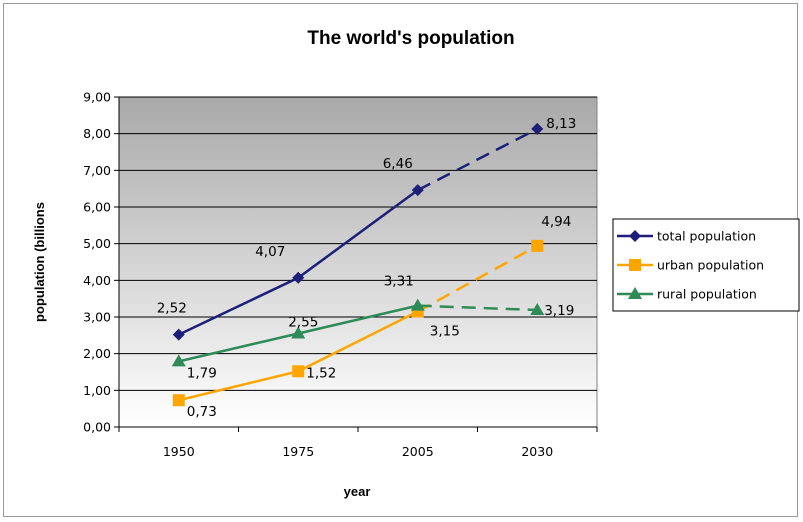  What do you see at coordinates (97, 317) in the screenshot?
I see `y-tick-label: 3,00` at bounding box center [97, 317].